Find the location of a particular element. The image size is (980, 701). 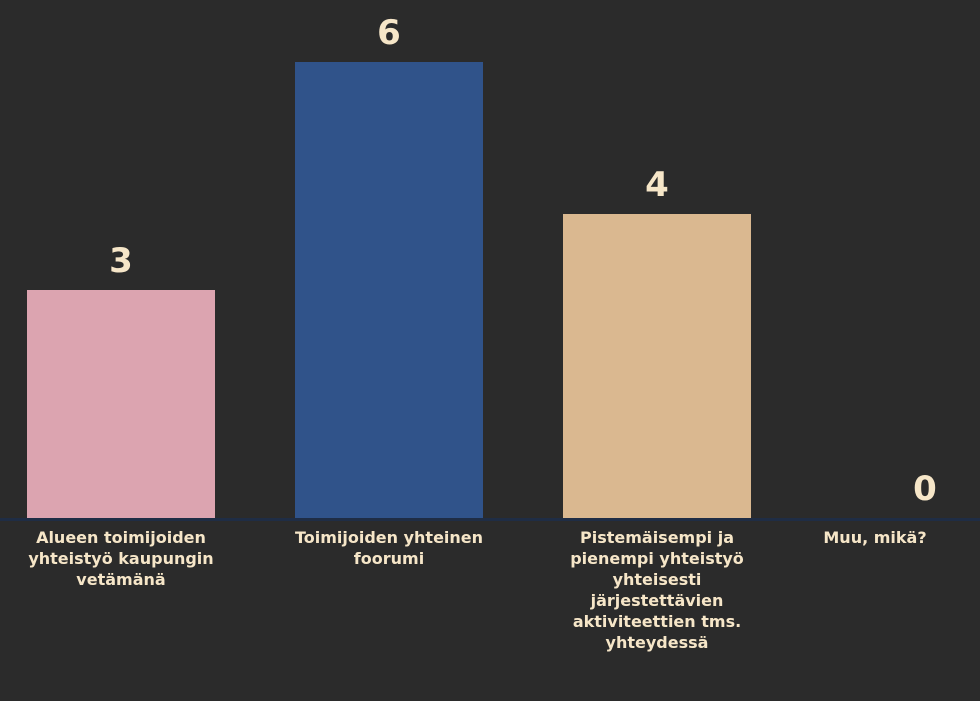

data-label-3: 4 is located at coordinates (657, 185).